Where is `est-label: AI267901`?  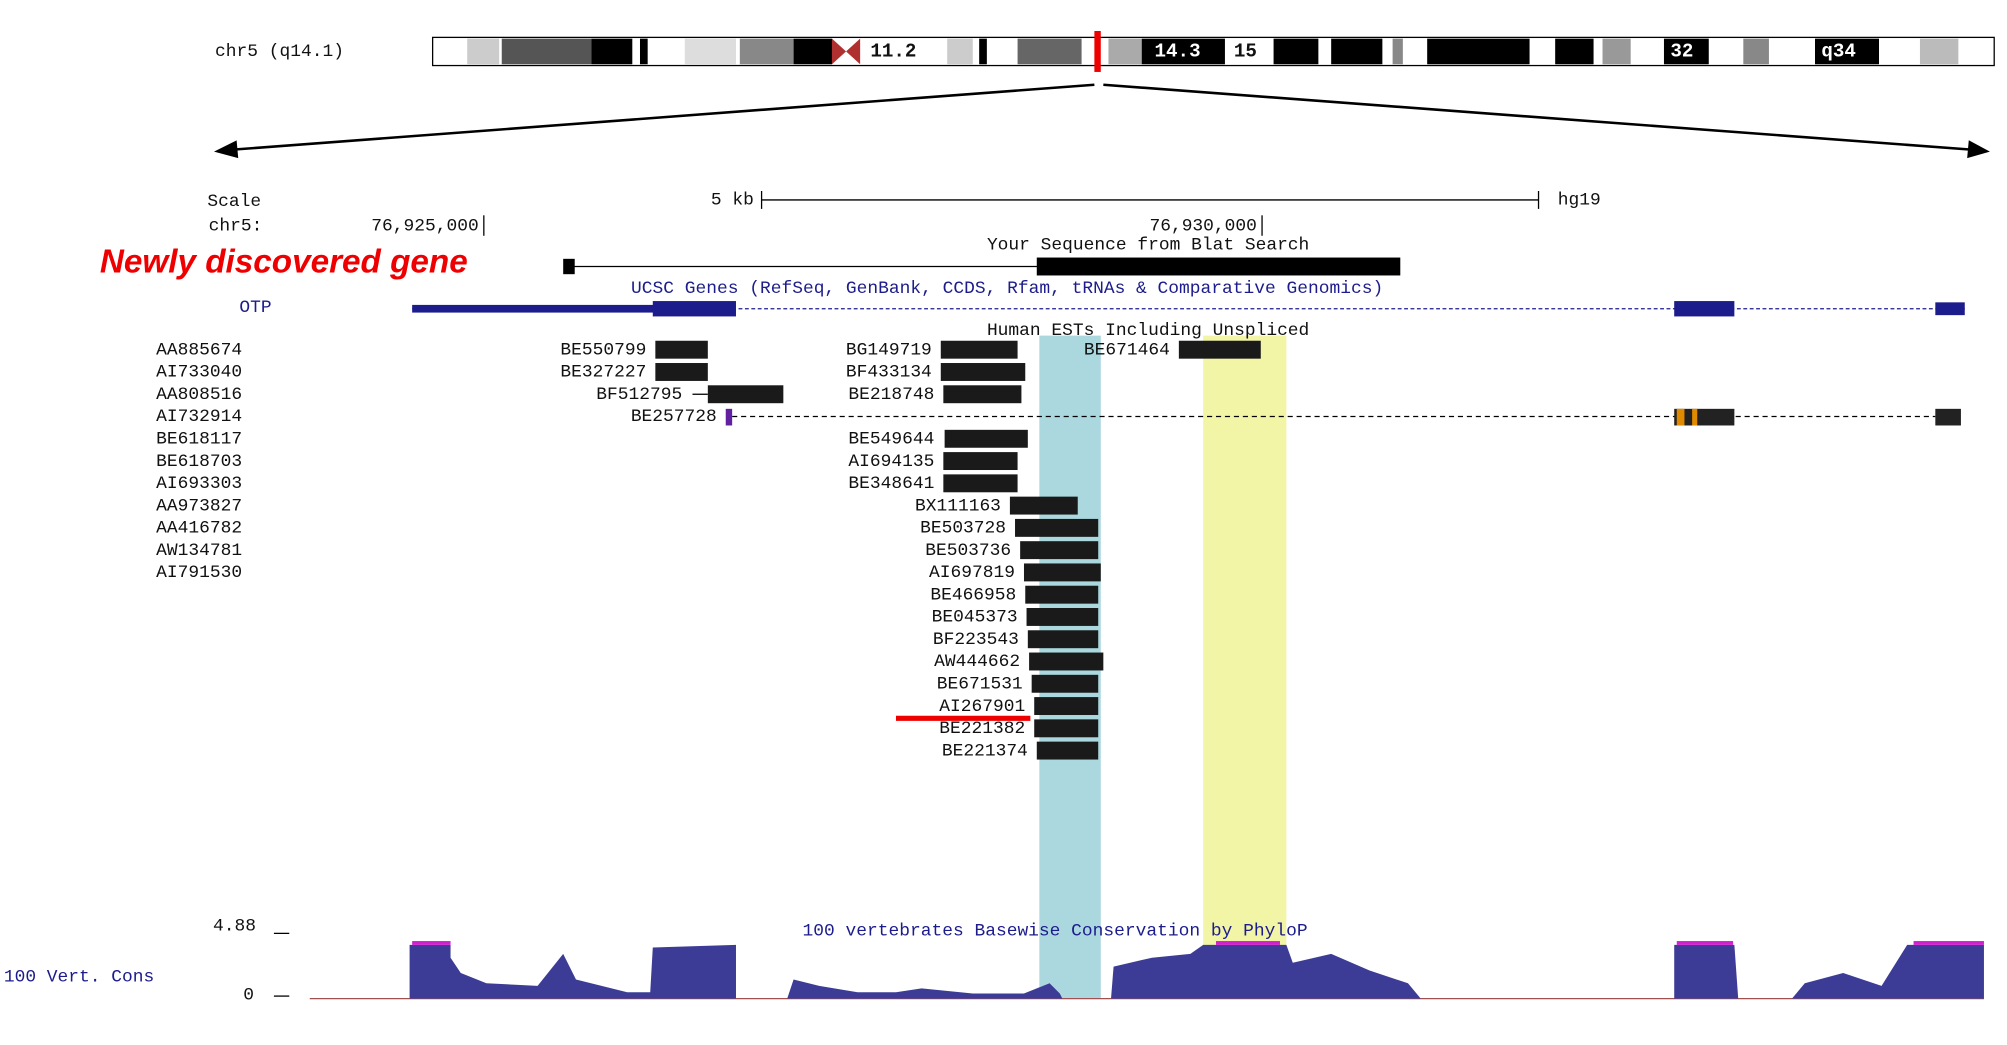
est-label: AI267901 is located at coordinates (982, 707).